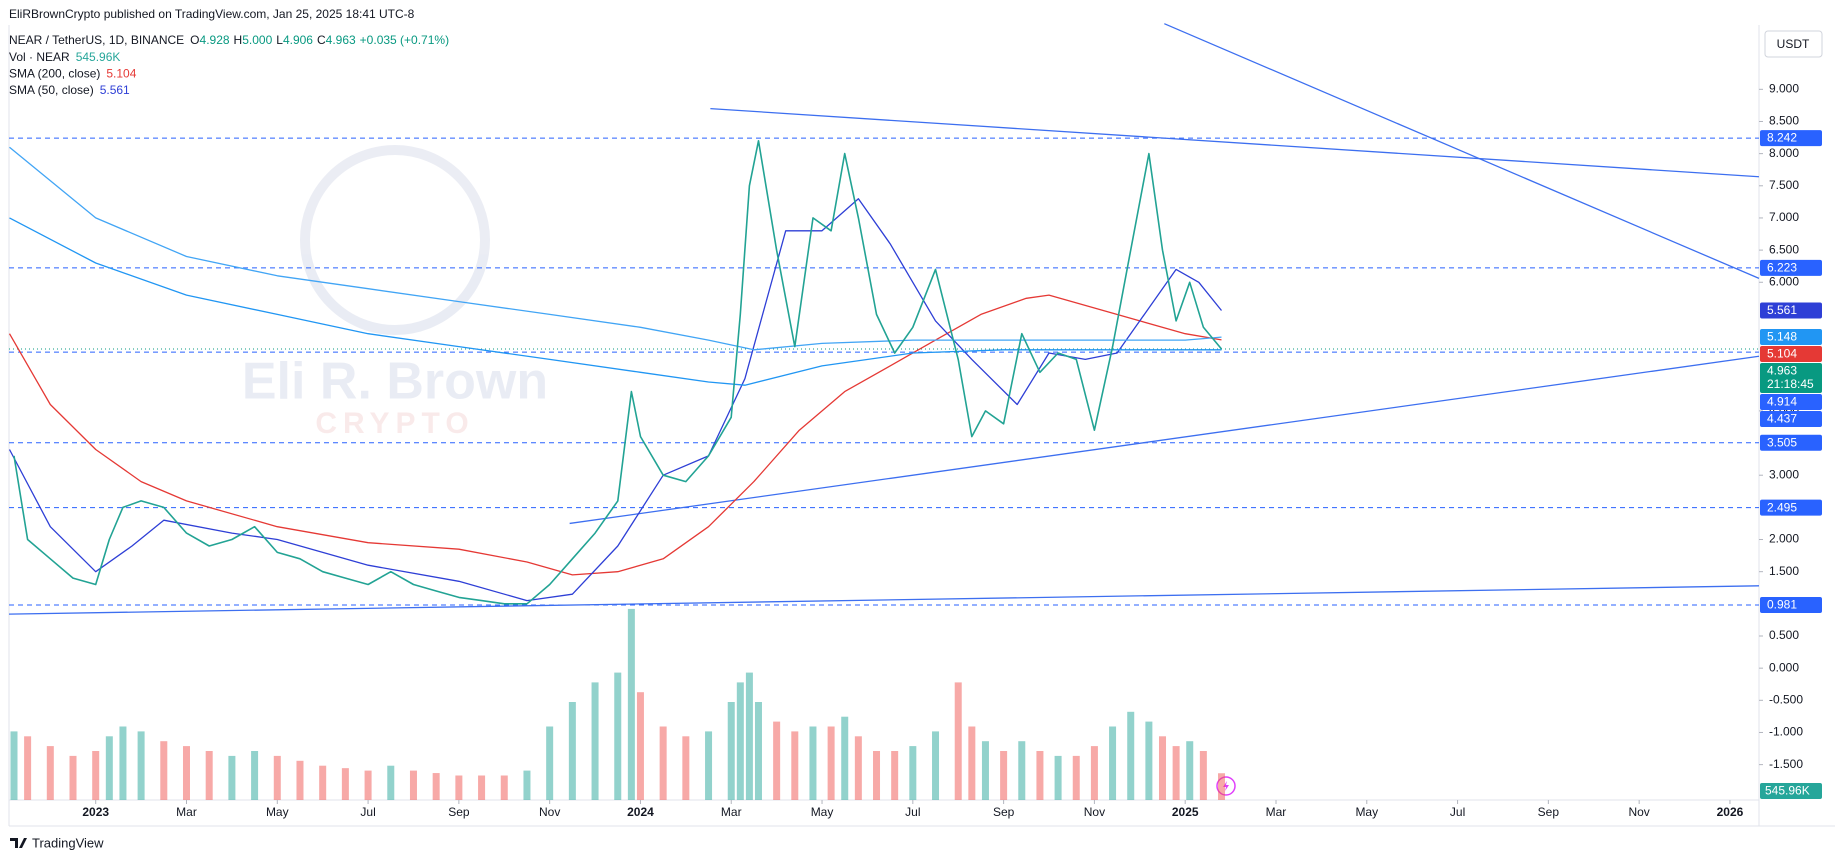 The image size is (1835, 863). I want to click on y-tick-label: 9.000, so click(1784, 88).